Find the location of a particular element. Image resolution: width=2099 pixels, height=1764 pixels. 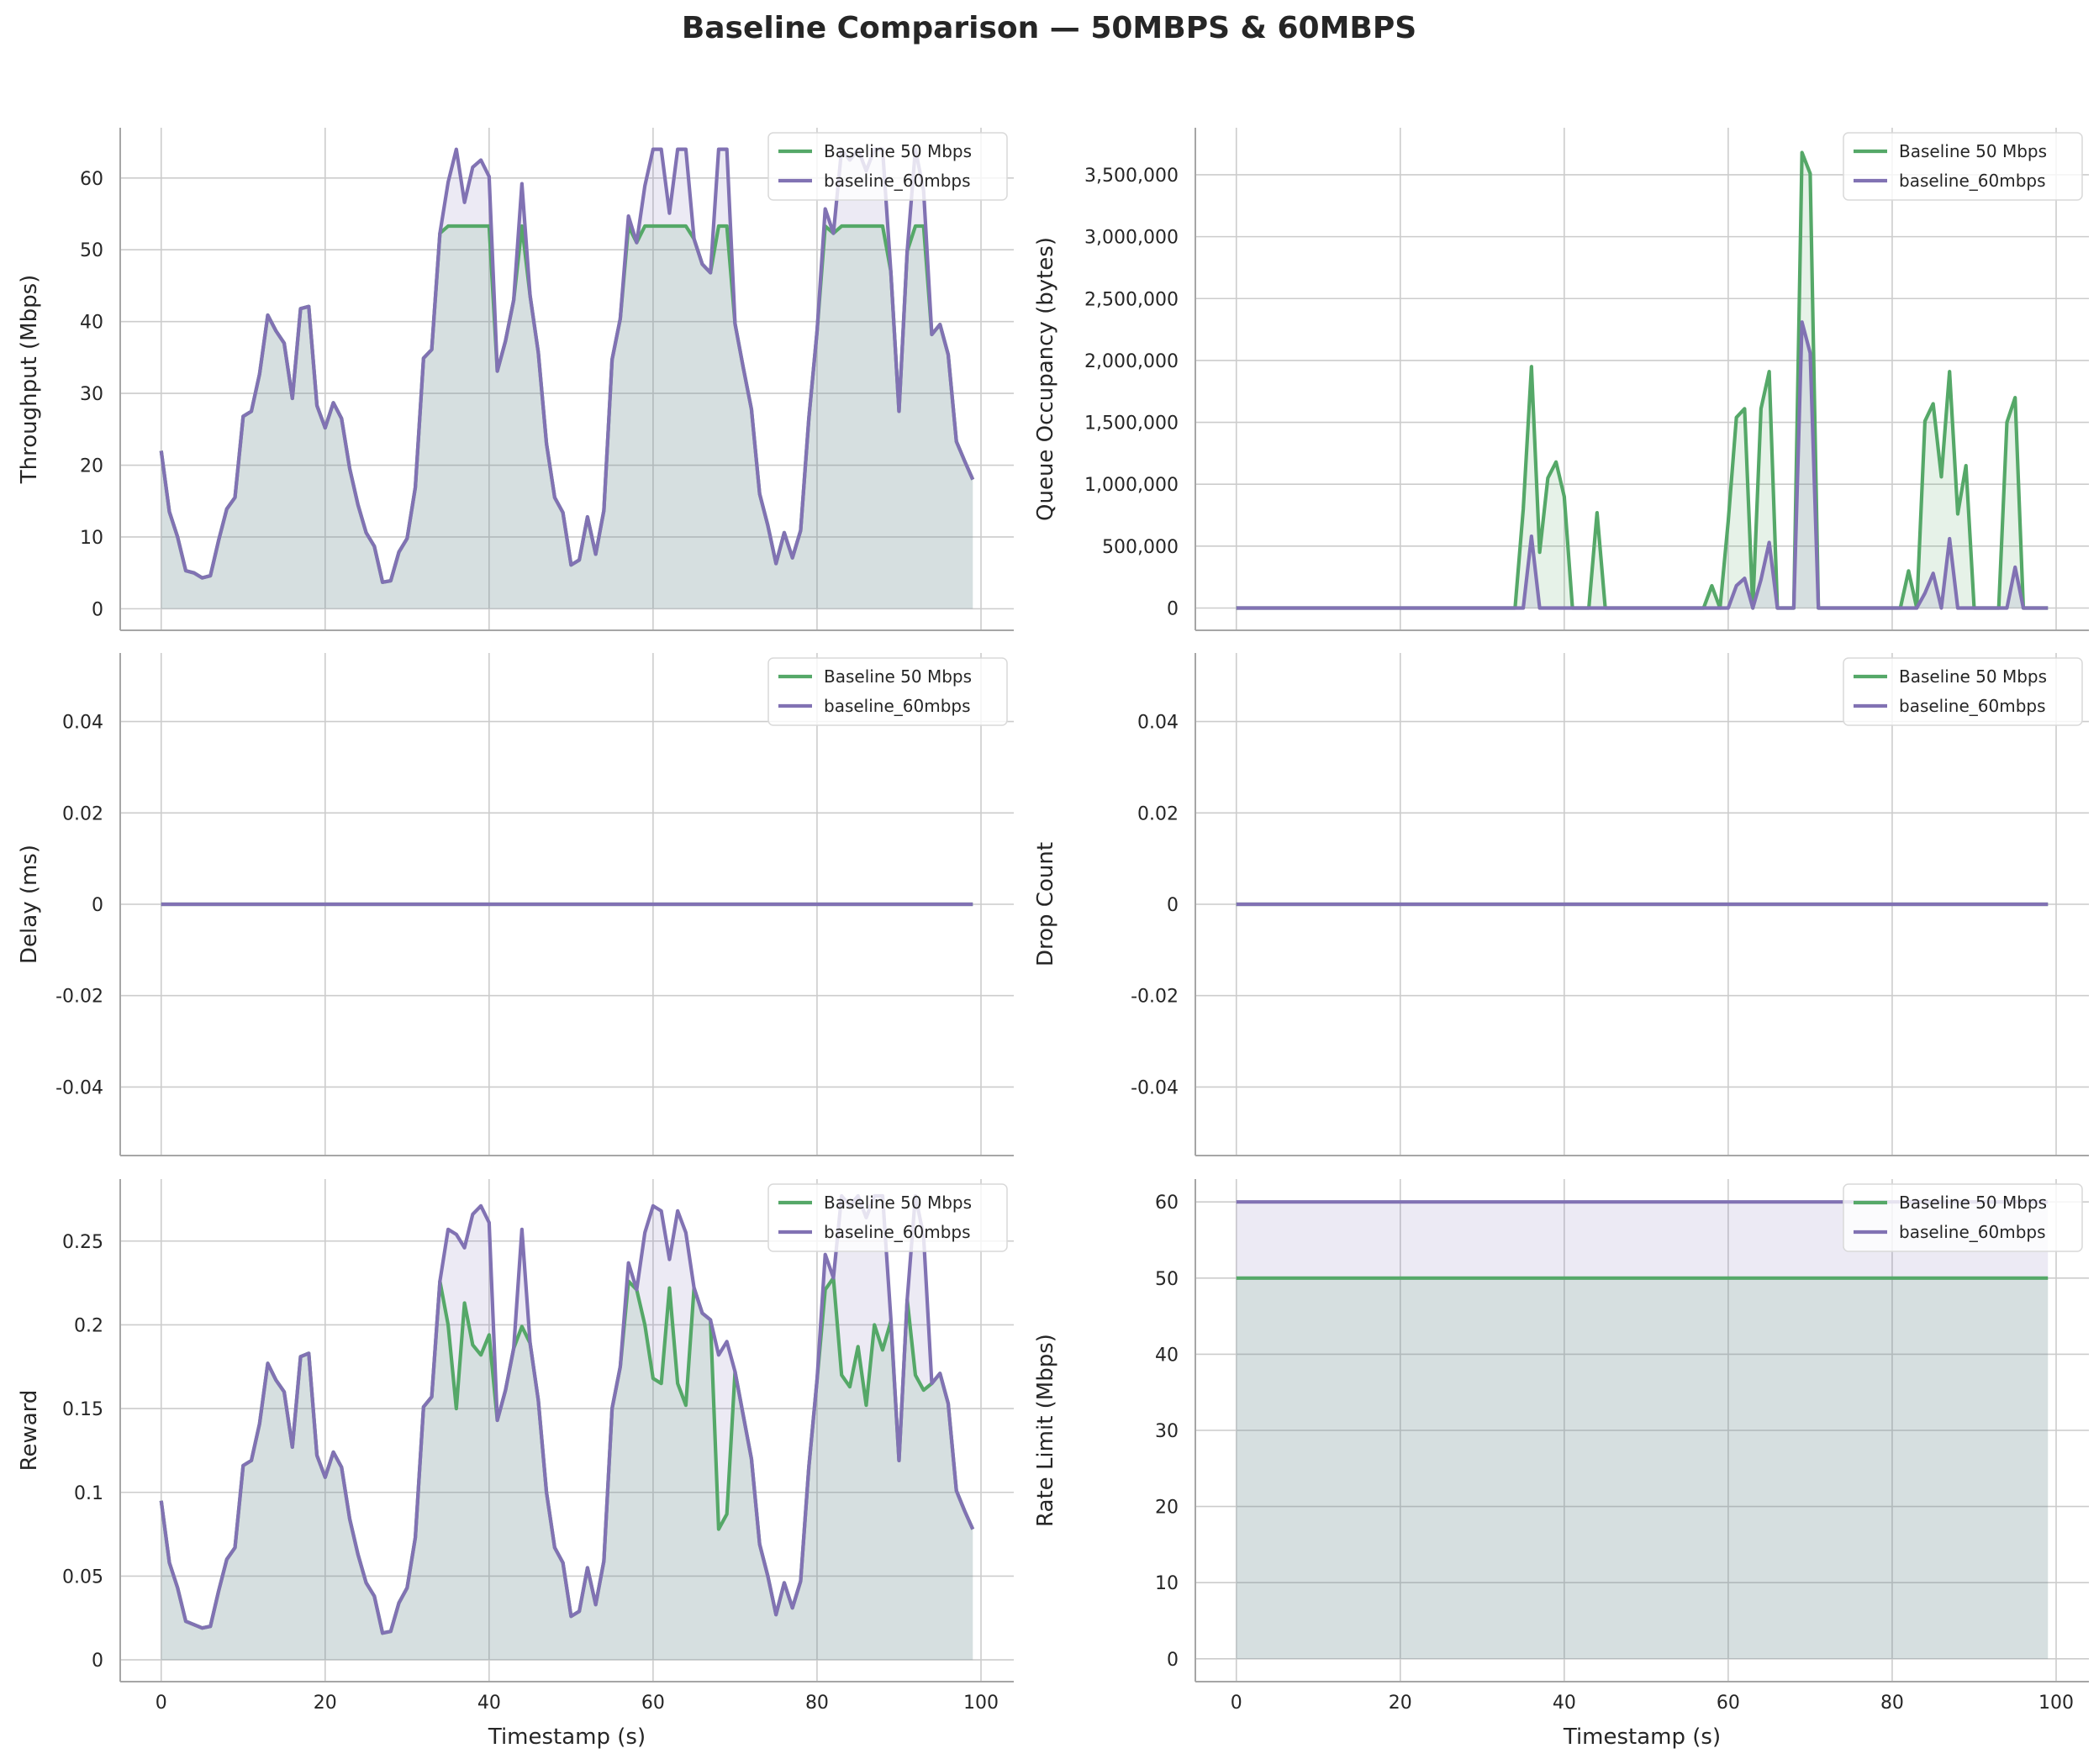

y-axis-label: Delay (ms) is located at coordinates (30, 904).